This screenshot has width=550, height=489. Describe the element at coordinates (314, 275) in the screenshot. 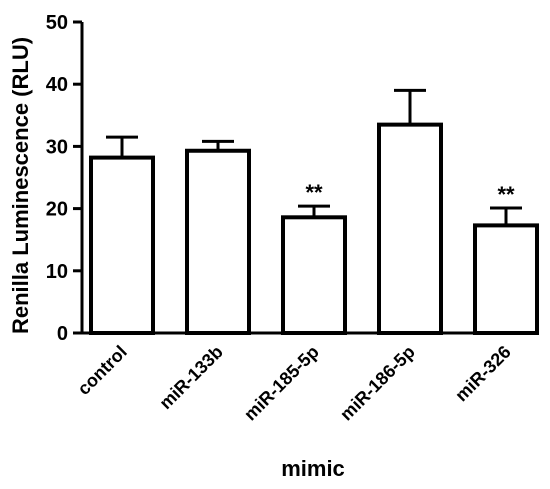

I see `bar-miR-185-5p` at that location.